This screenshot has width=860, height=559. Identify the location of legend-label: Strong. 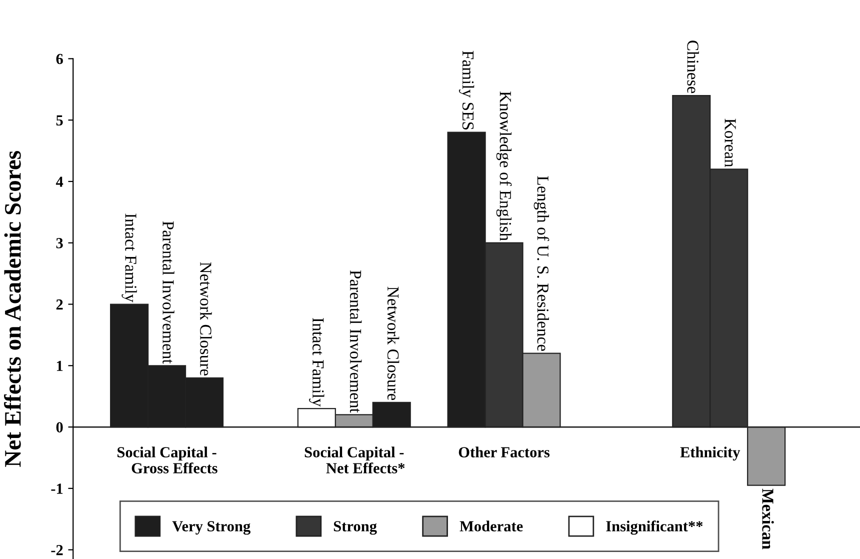
(355, 528).